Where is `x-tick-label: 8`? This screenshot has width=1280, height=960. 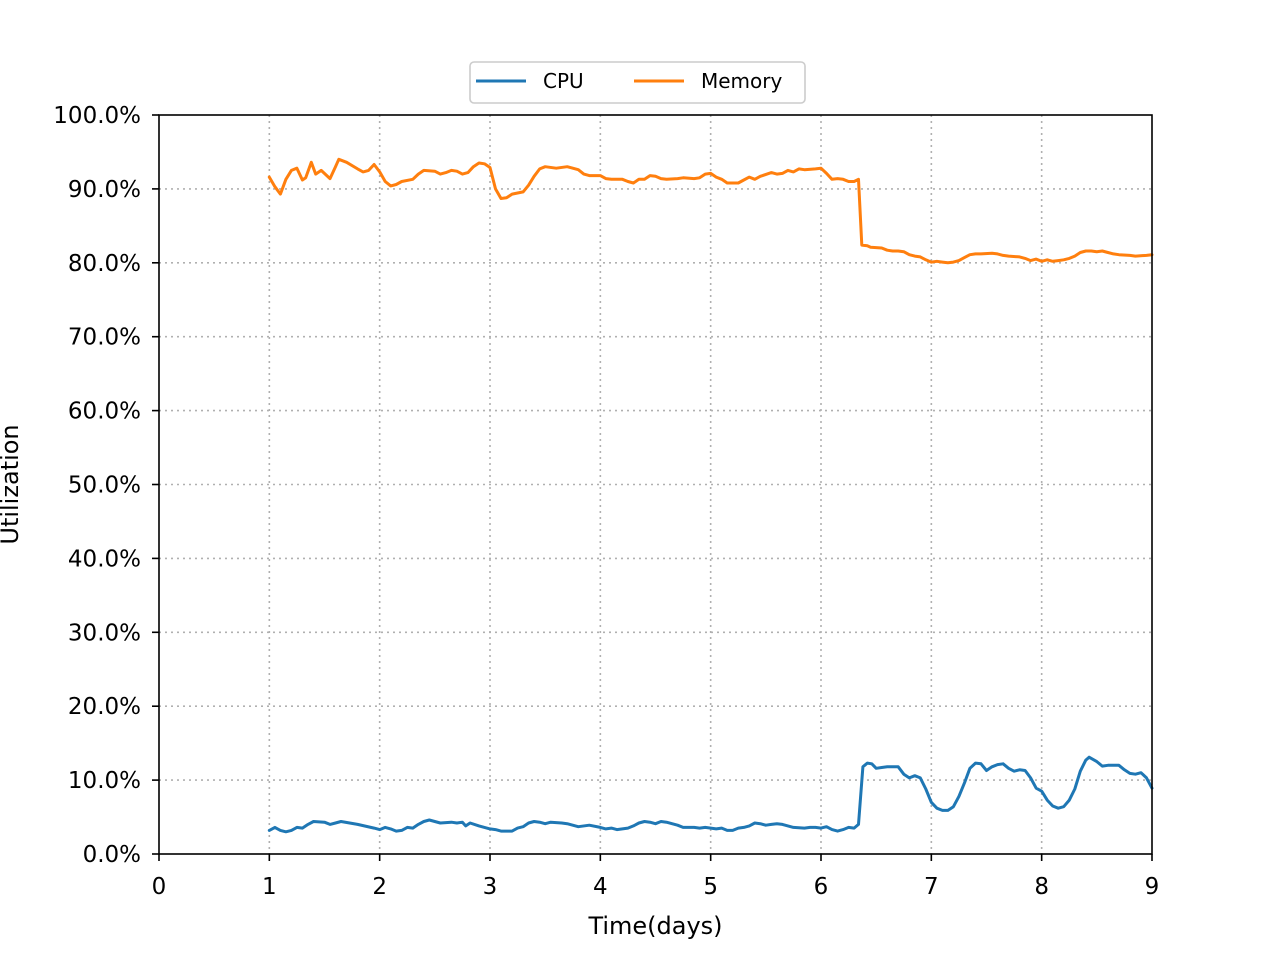 x-tick-label: 8 is located at coordinates (1041, 887).